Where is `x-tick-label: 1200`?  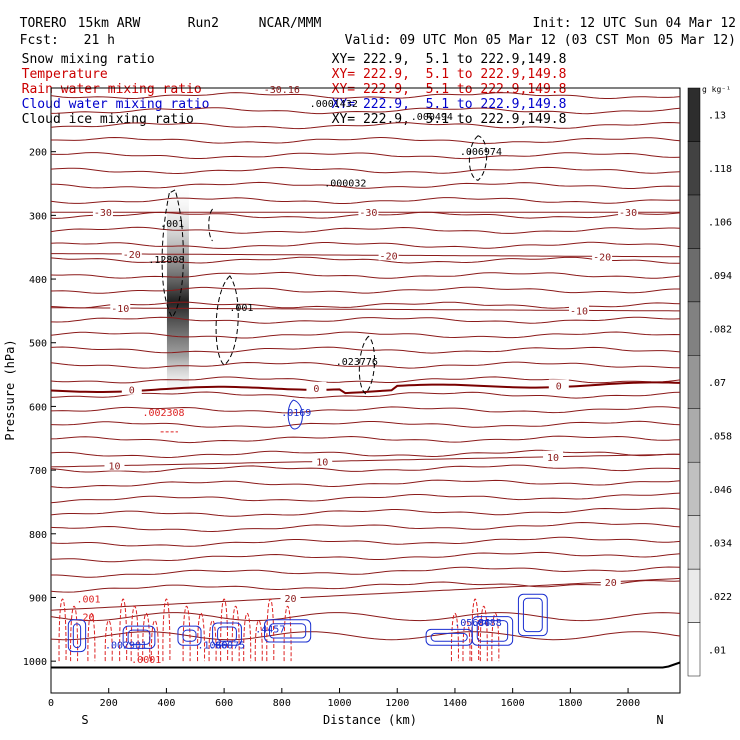 x-tick-label: 1200 is located at coordinates (397, 703).